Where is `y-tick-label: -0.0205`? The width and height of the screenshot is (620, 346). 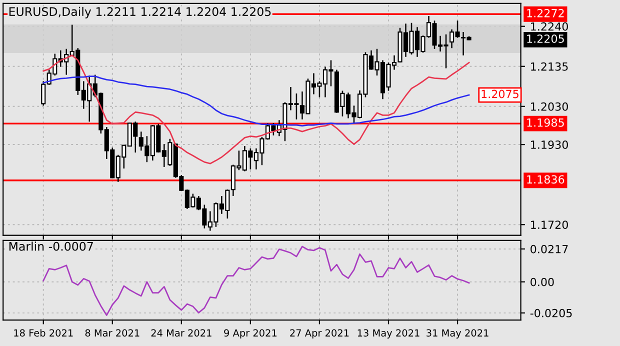 y-tick-label: -0.0205 is located at coordinates (551, 313).